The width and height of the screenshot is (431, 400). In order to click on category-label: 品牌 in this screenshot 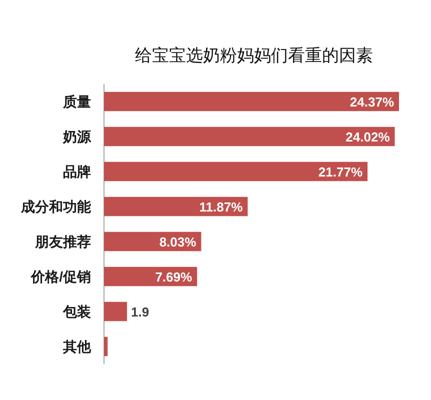, I will do `click(77, 172)`.